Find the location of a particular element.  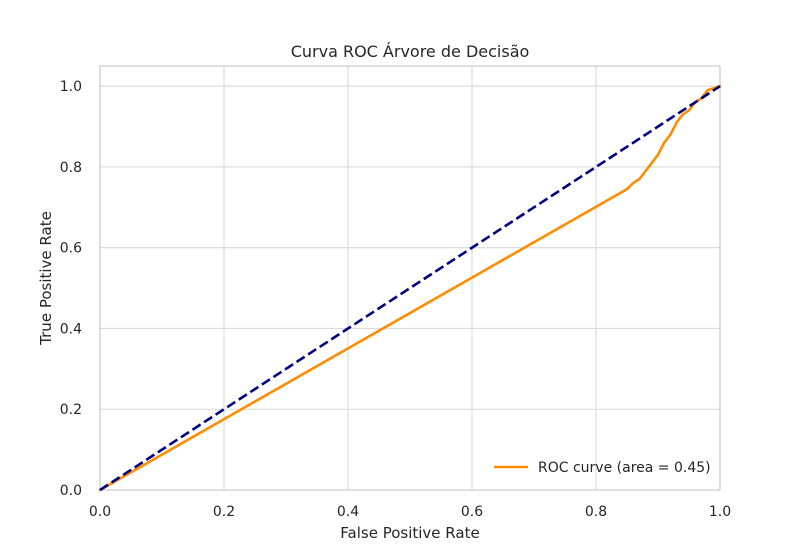

x-axis-label: False Positive Rate is located at coordinates (409, 533).